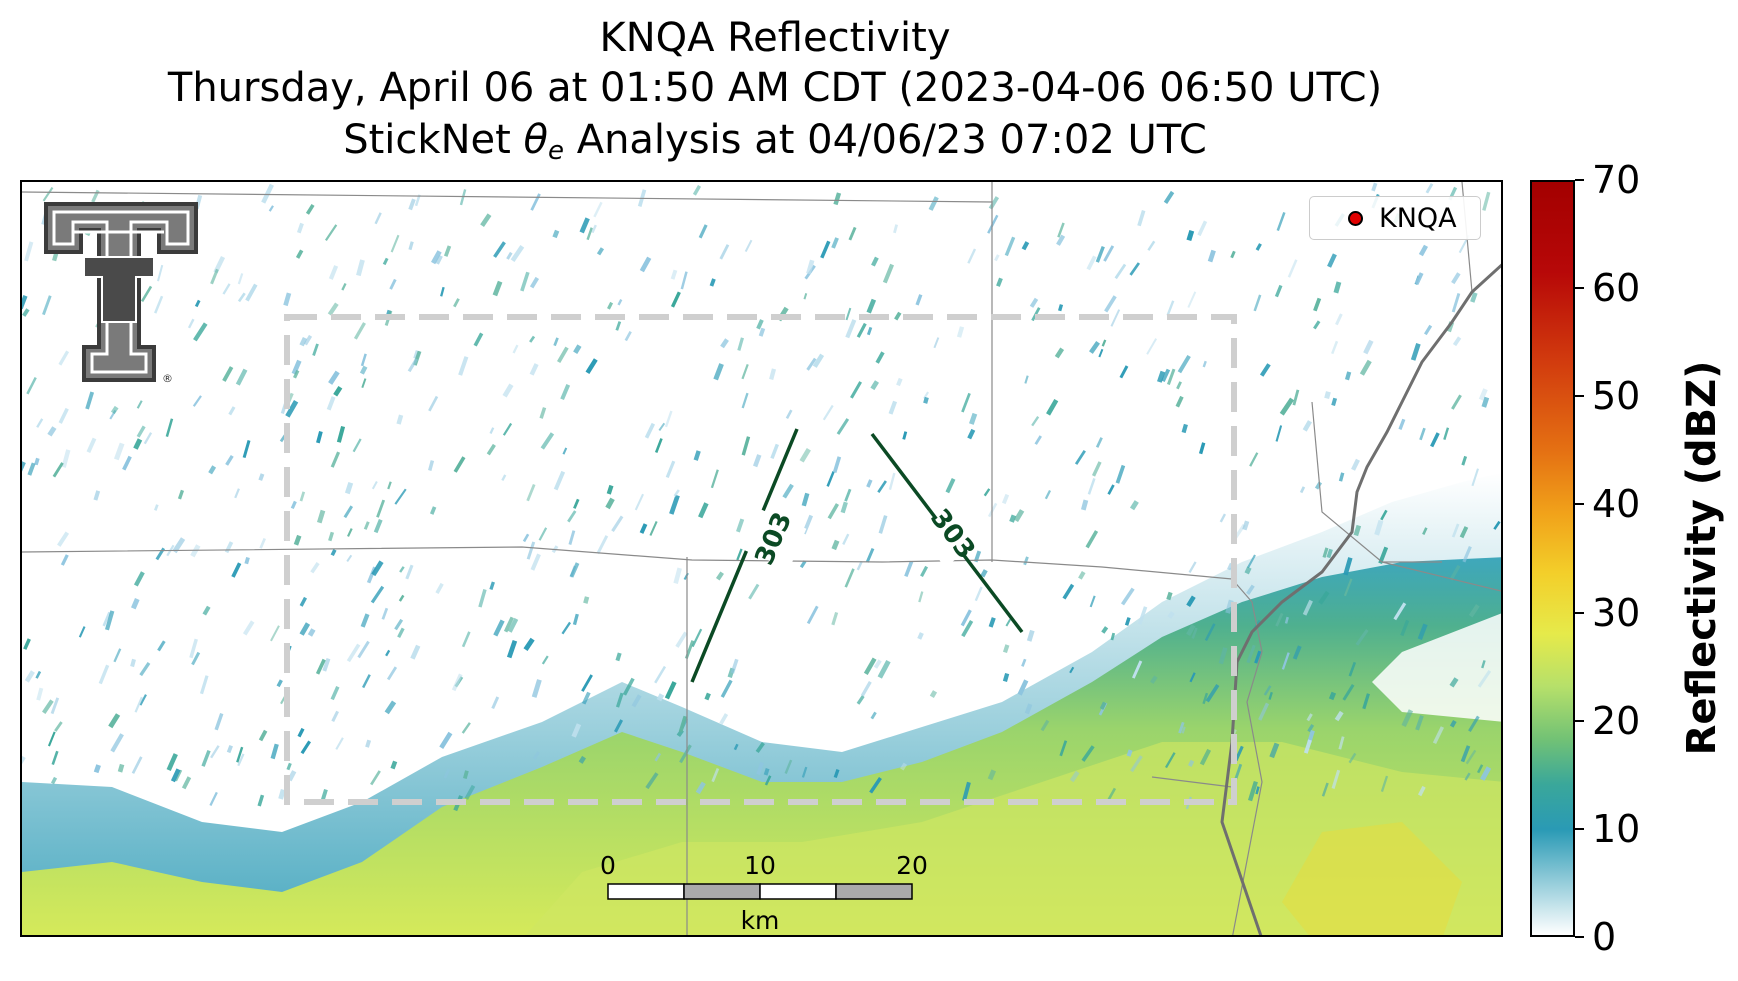 Image resolution: width=1738 pixels, height=981 pixels. What do you see at coordinates (1418, 218) in the screenshot?
I see `legend-label-knqa: KNQA` at bounding box center [1418, 218].